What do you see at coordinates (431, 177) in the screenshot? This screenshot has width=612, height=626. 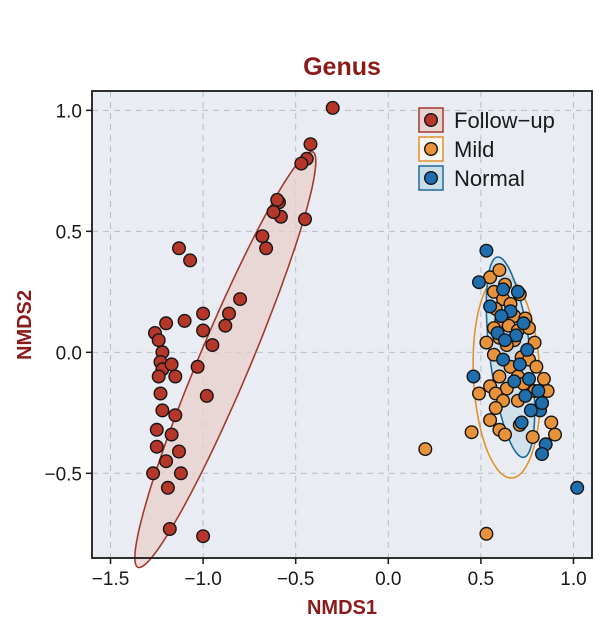 I see `legend-marker-normal` at bounding box center [431, 177].